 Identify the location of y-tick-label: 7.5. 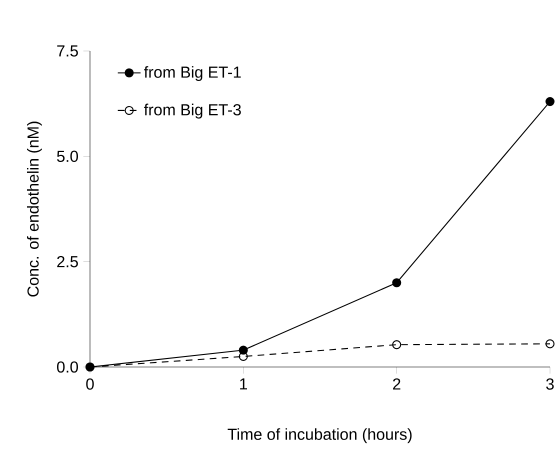
(67, 51).